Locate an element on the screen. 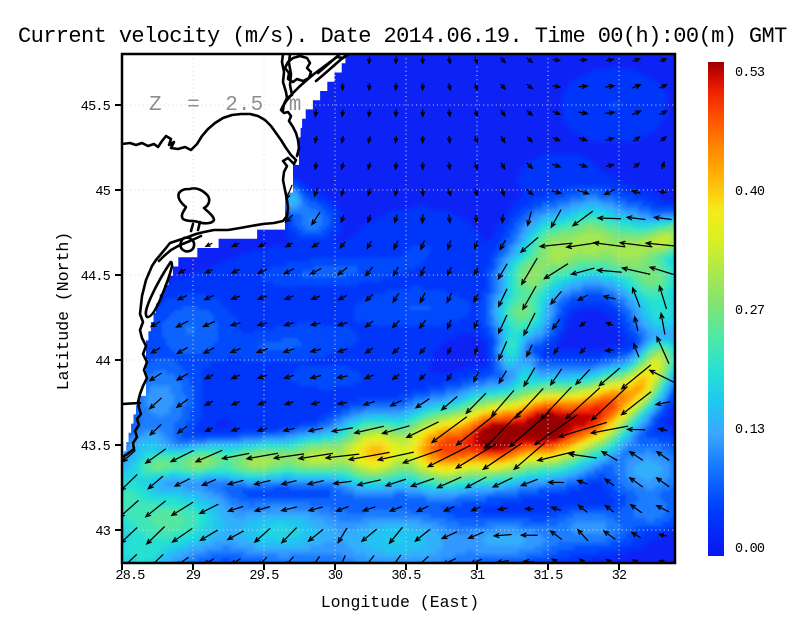  svg-text: 44.5 is located at coordinates (96, 277).